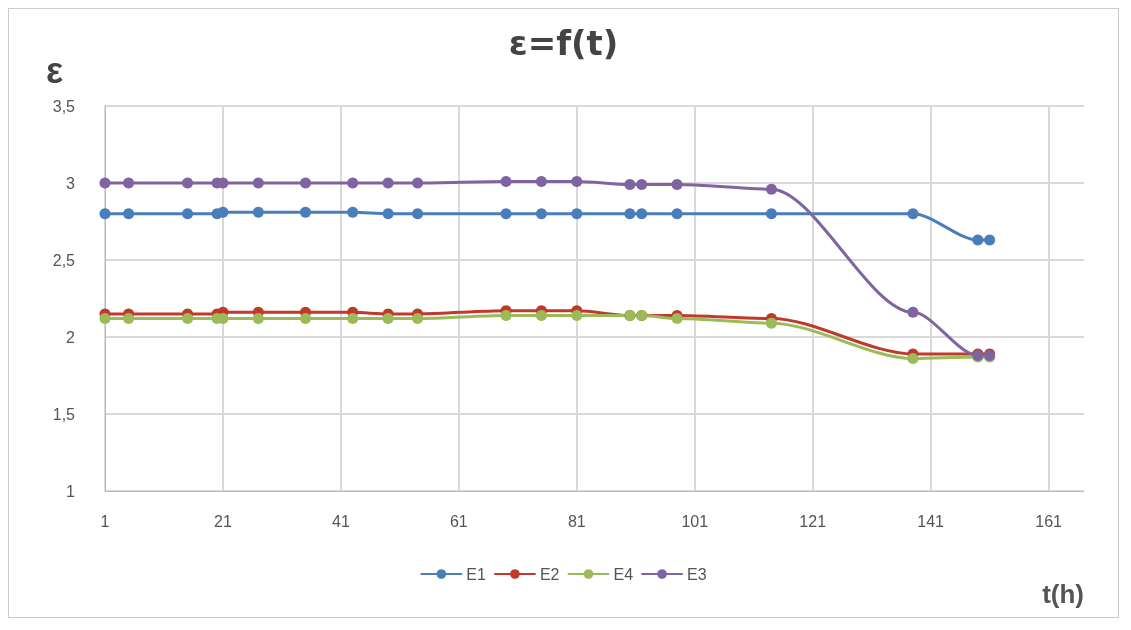 The height and width of the screenshot is (630, 1131). What do you see at coordinates (695, 521) in the screenshot?
I see `x-tick-label: 101` at bounding box center [695, 521].